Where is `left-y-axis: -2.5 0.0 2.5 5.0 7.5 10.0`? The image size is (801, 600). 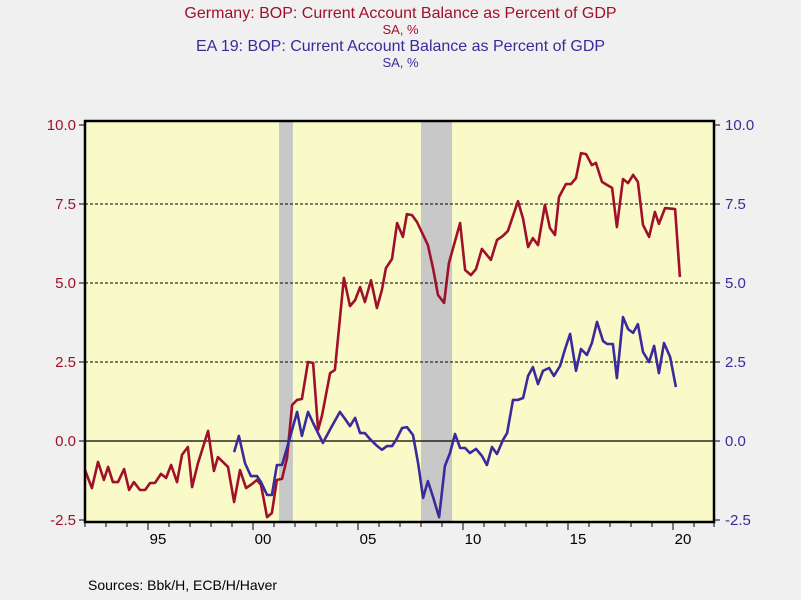 left-y-axis: -2.5 0.0 2.5 5.0 7.5 10.0 is located at coordinates (66, 323).